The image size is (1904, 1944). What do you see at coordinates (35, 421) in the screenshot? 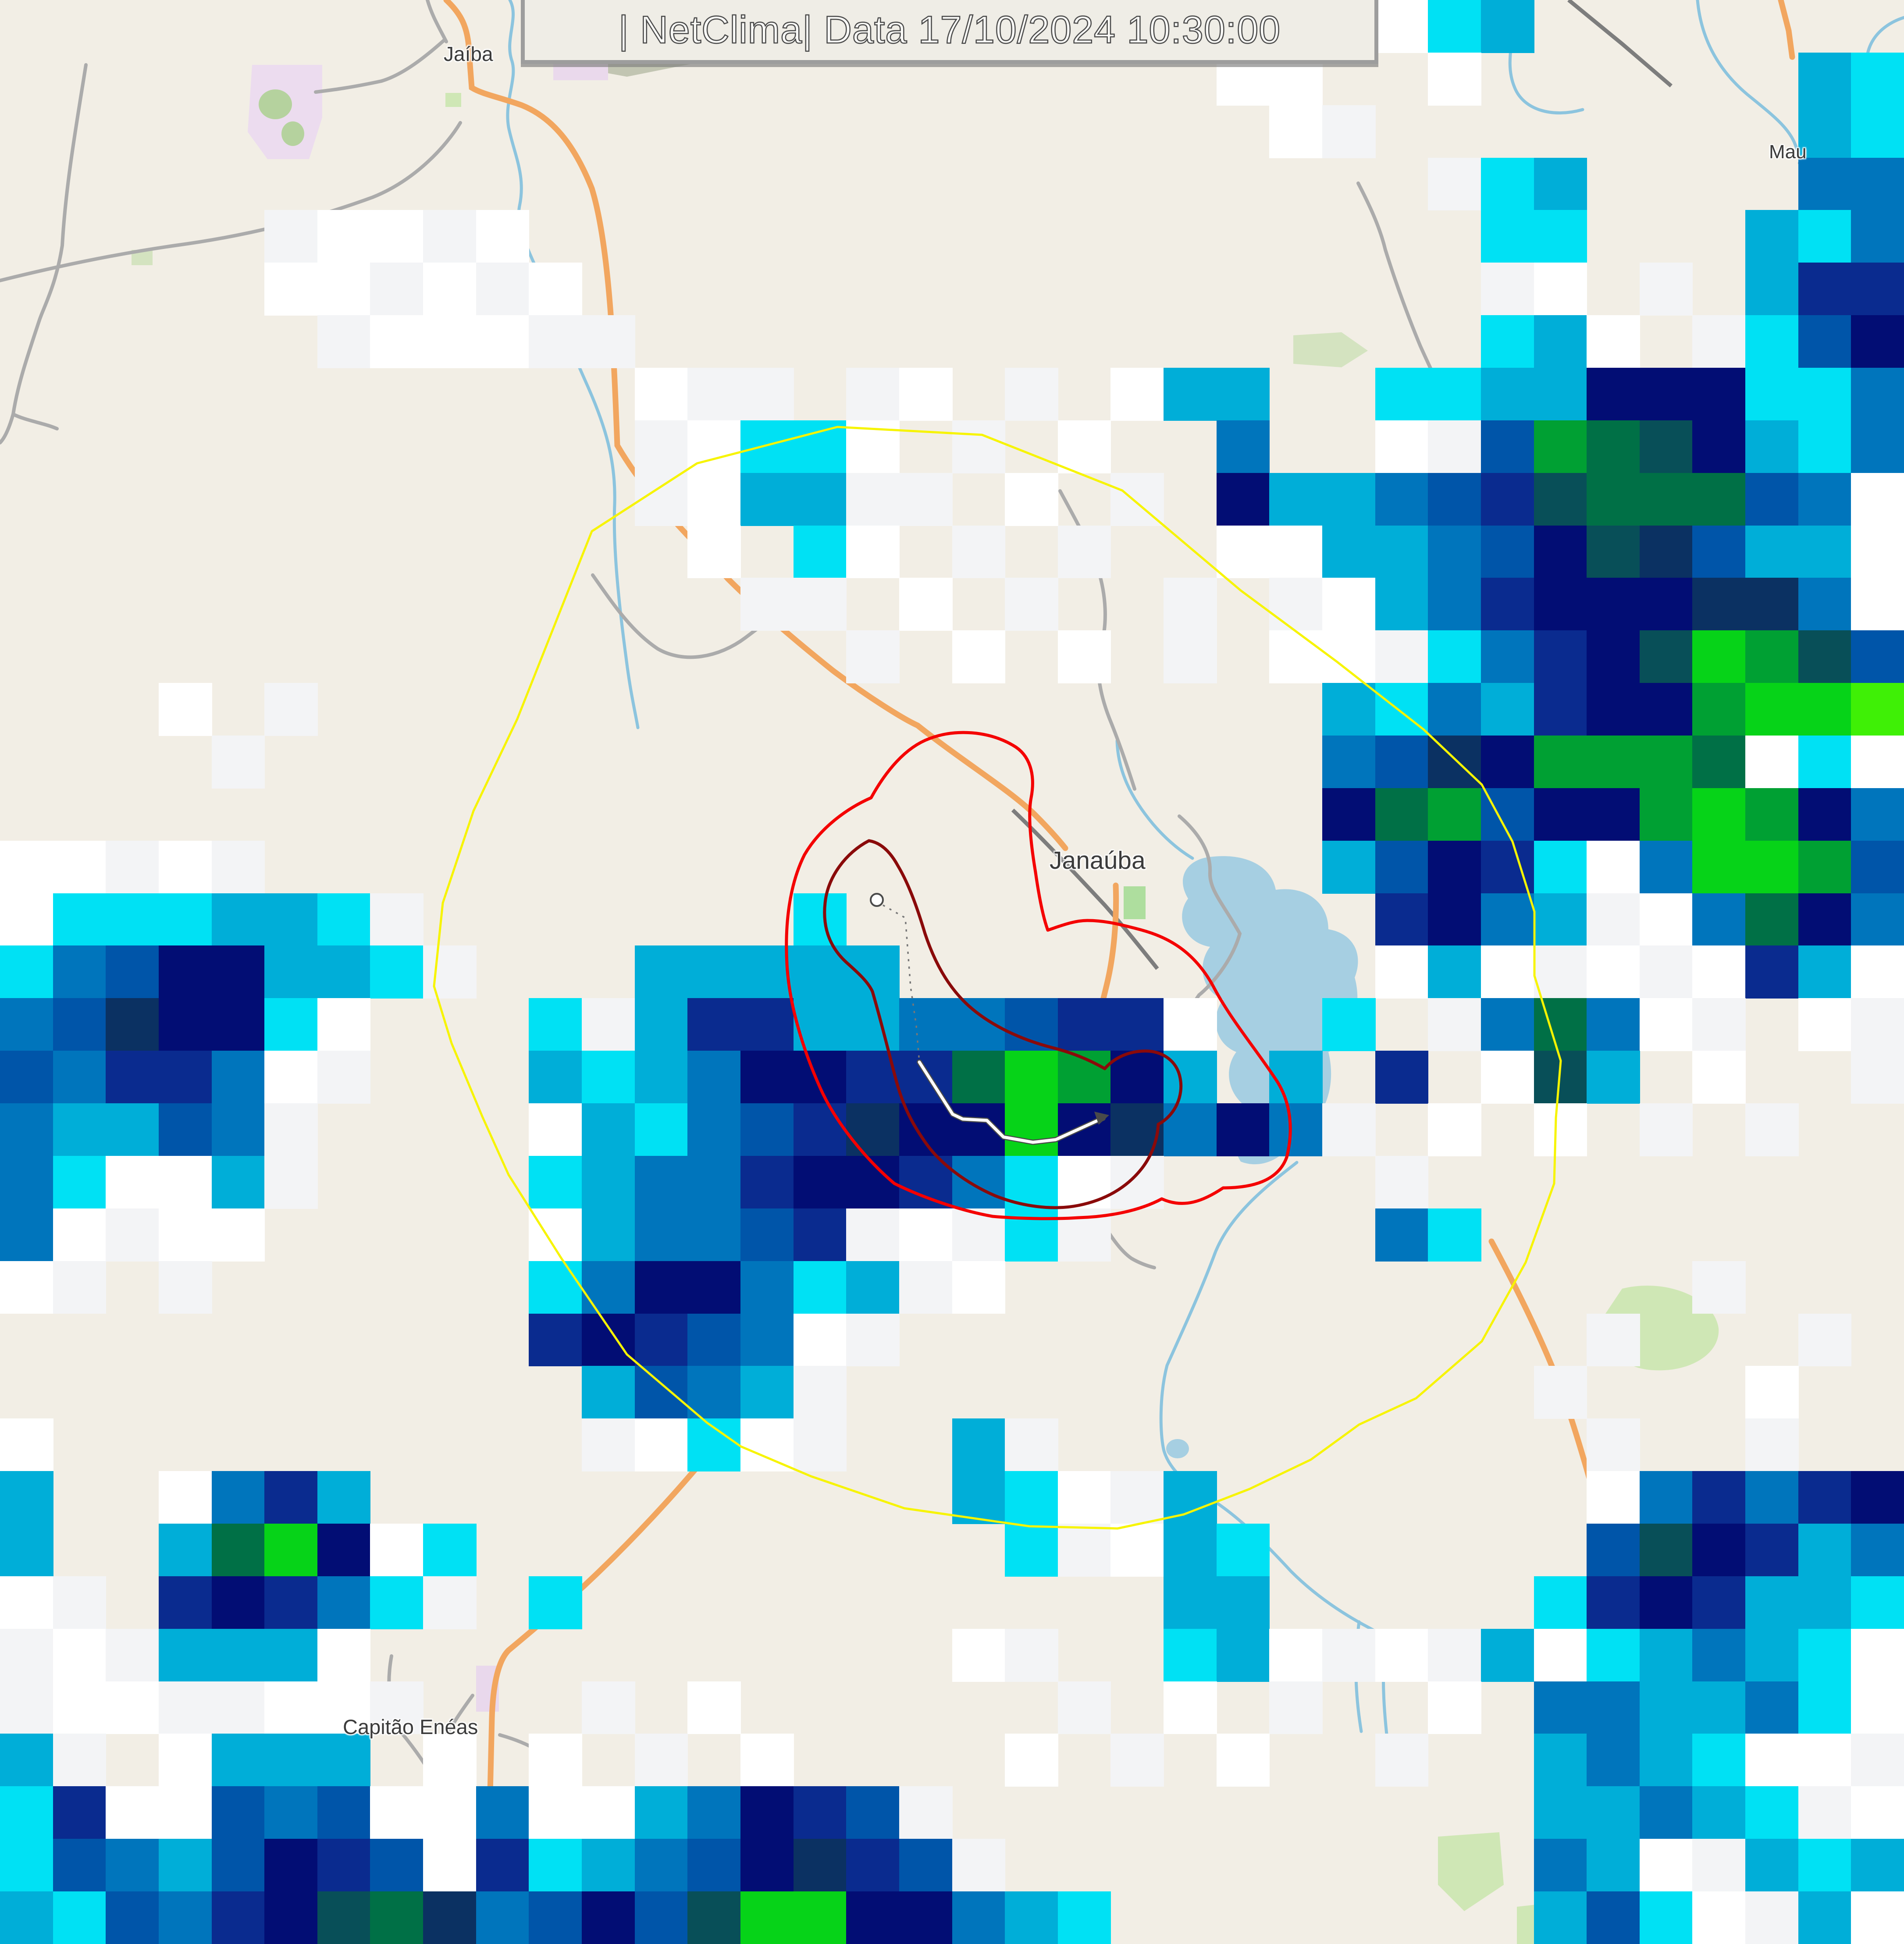
I see `minor-road` at bounding box center [35, 421].